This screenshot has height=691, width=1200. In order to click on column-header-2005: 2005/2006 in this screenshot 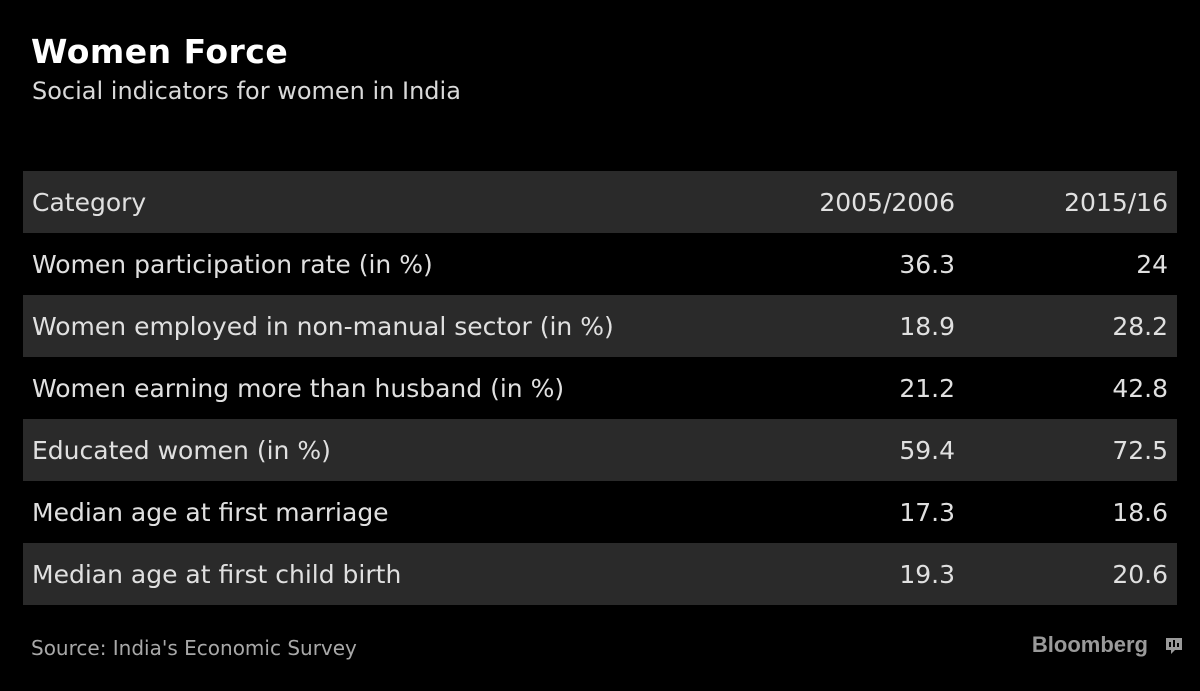, I will do `click(887, 202)`.